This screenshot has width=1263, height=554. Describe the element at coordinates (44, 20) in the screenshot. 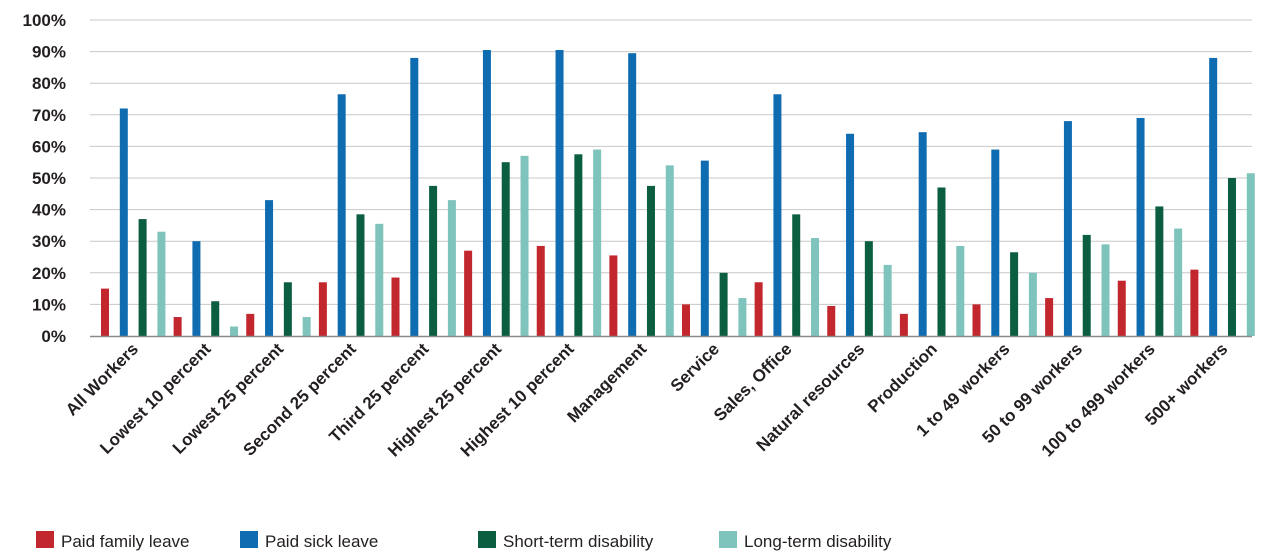

I see `y-tick-label: 100%` at that location.